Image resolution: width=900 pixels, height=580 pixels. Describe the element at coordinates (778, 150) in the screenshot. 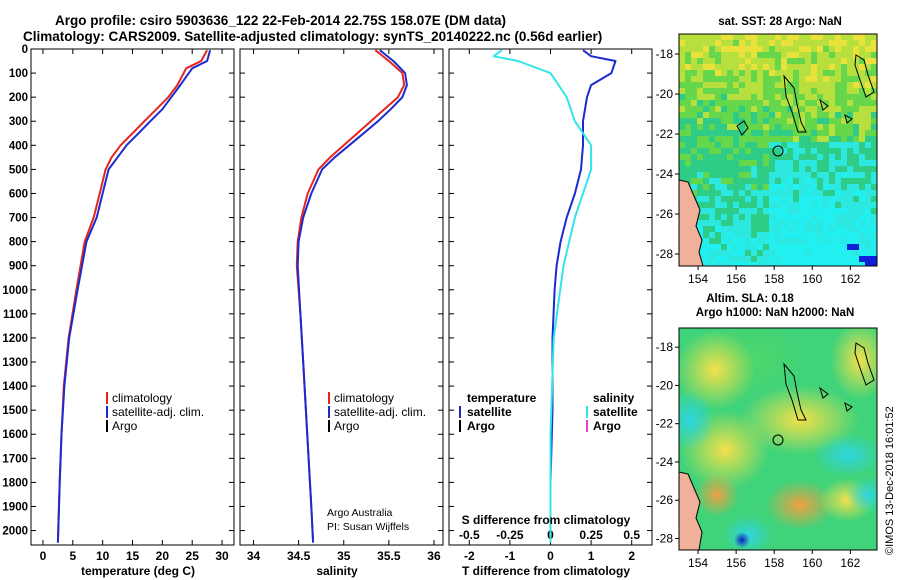

I see `sst-raster` at that location.